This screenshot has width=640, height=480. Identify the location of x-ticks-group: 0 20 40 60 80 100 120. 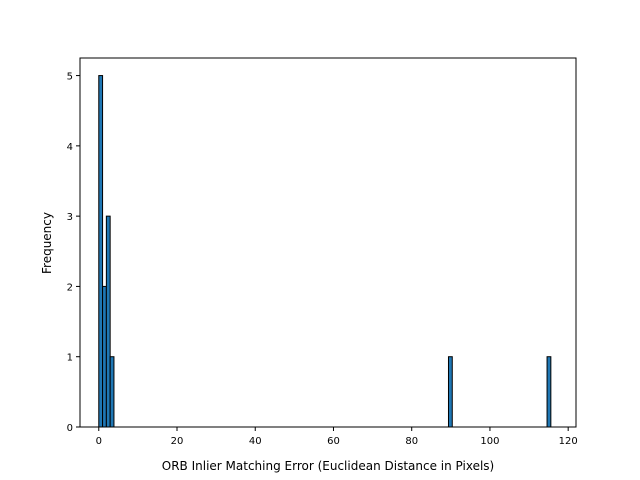
(337, 437).